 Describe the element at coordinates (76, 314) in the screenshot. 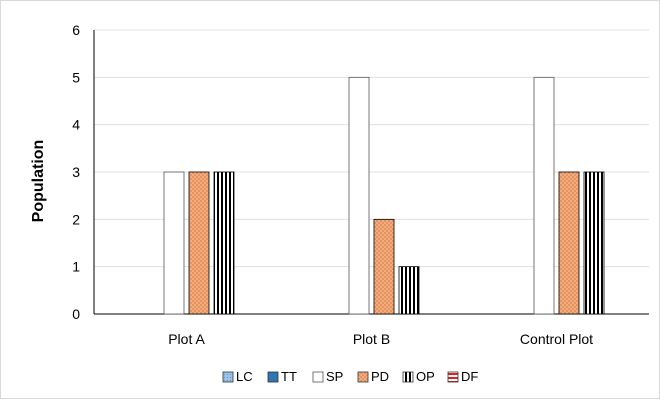

I see `y-tick-label: 0` at that location.